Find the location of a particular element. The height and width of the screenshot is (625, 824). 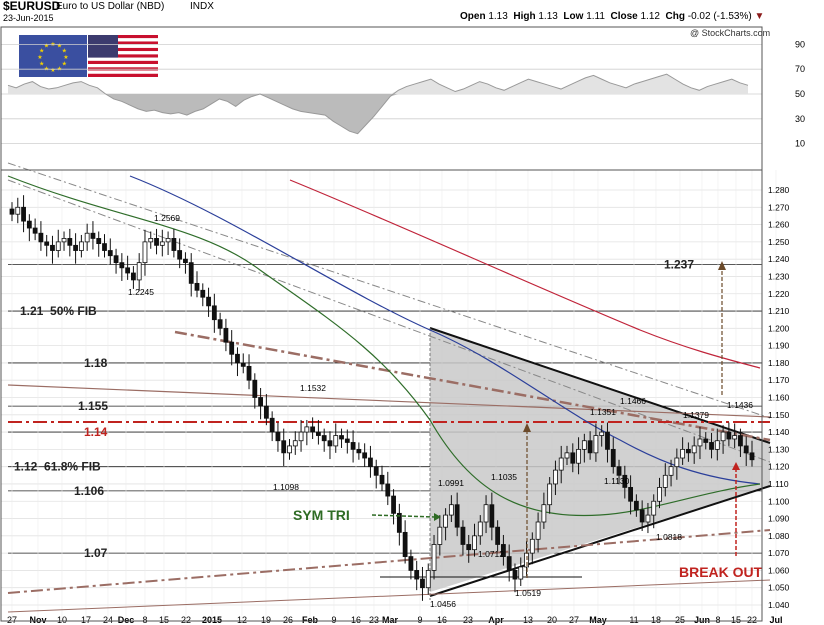

triangle-upper-edge is located at coordinates (600, 385).